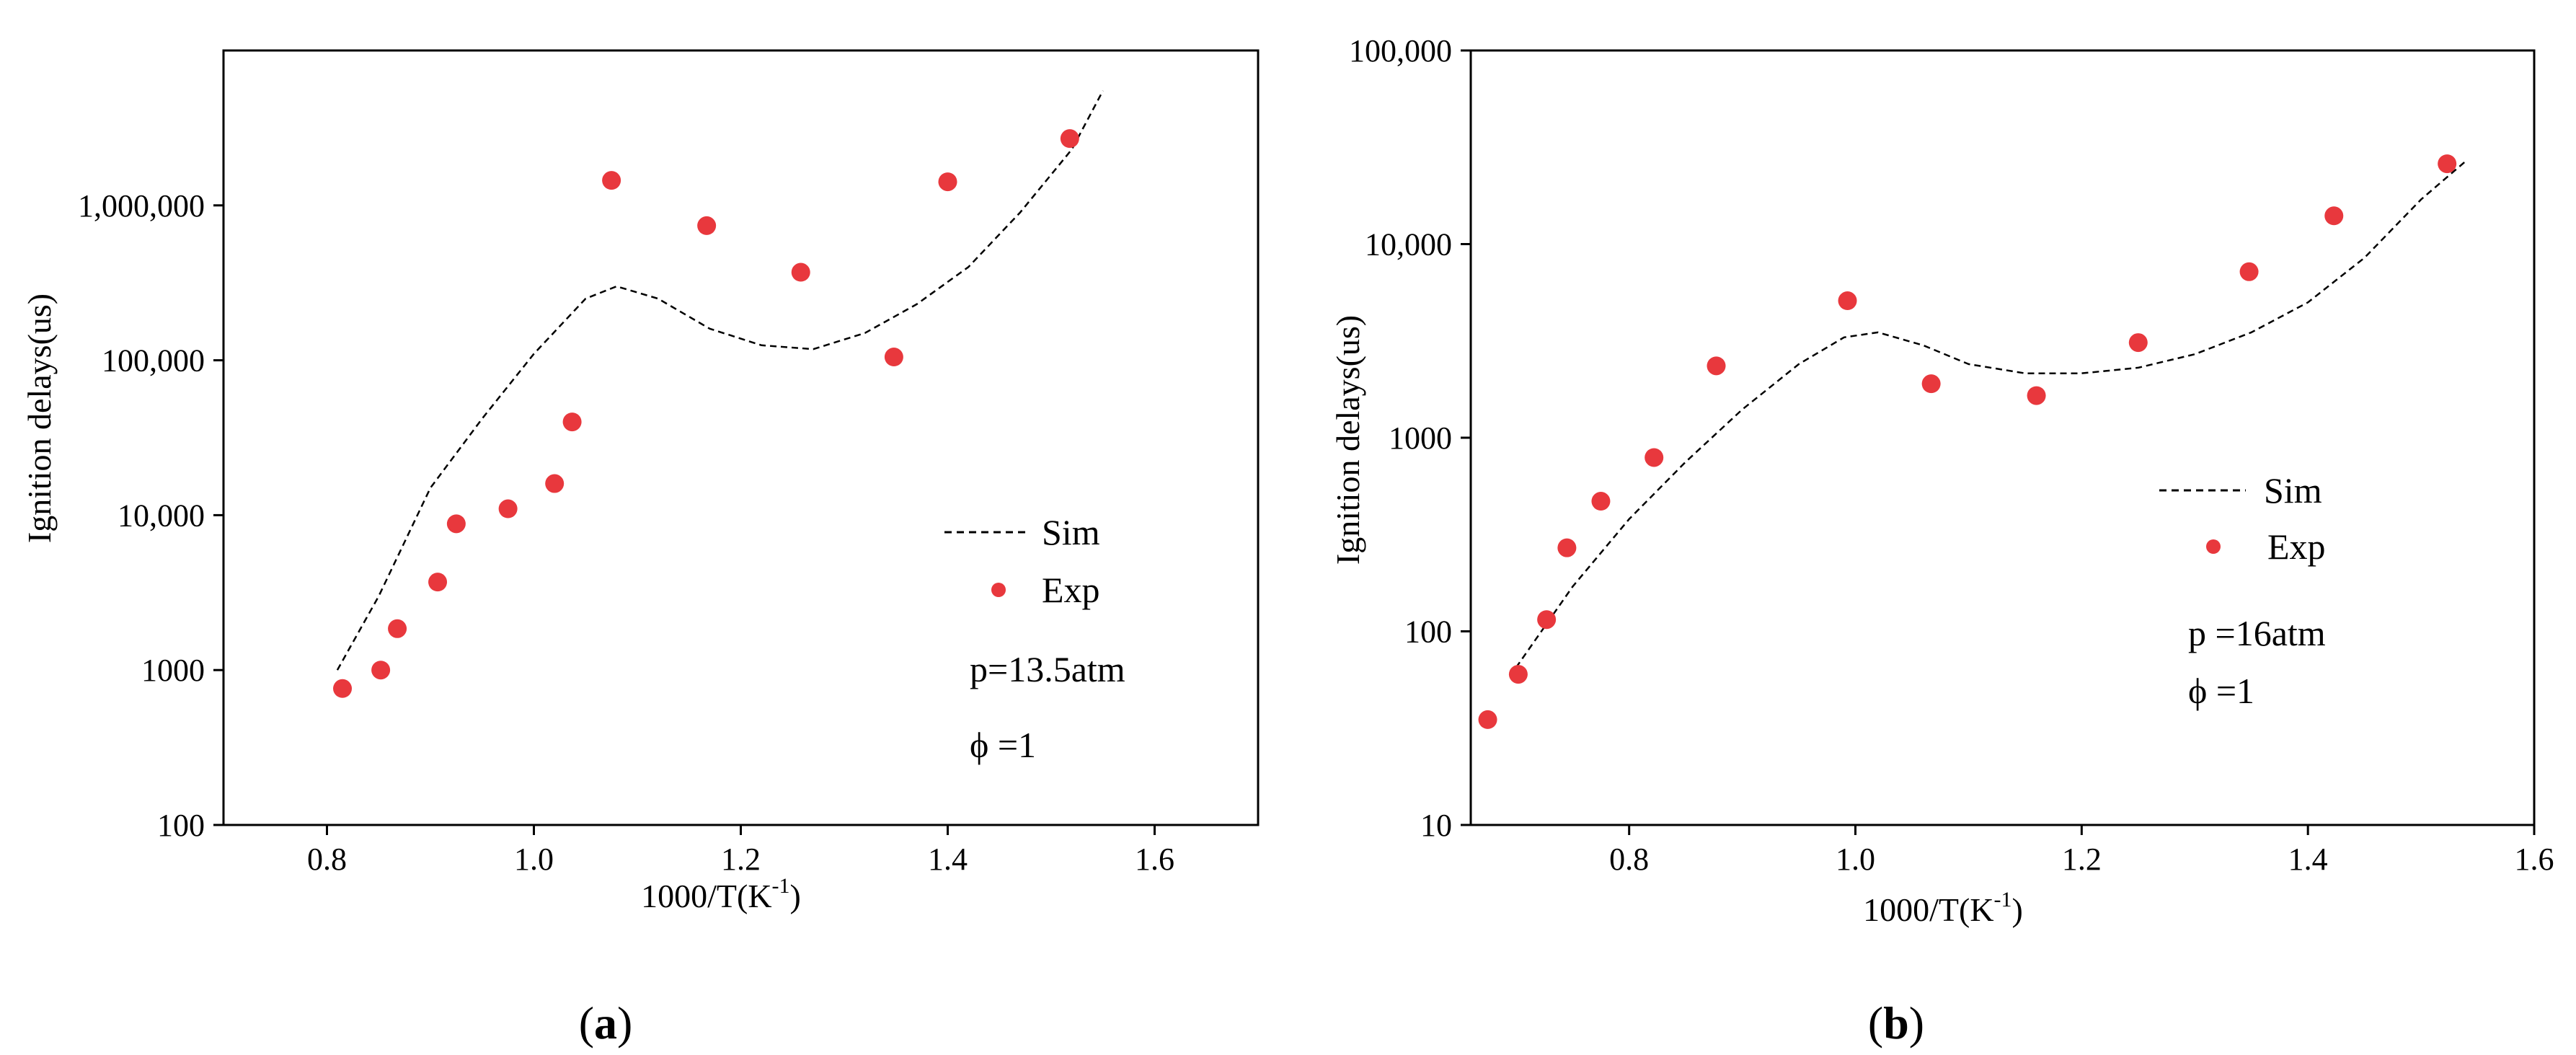  What do you see at coordinates (2003, 900) in the screenshot?
I see `panel-b-x-axis-title-sup: -1` at bounding box center [2003, 900].